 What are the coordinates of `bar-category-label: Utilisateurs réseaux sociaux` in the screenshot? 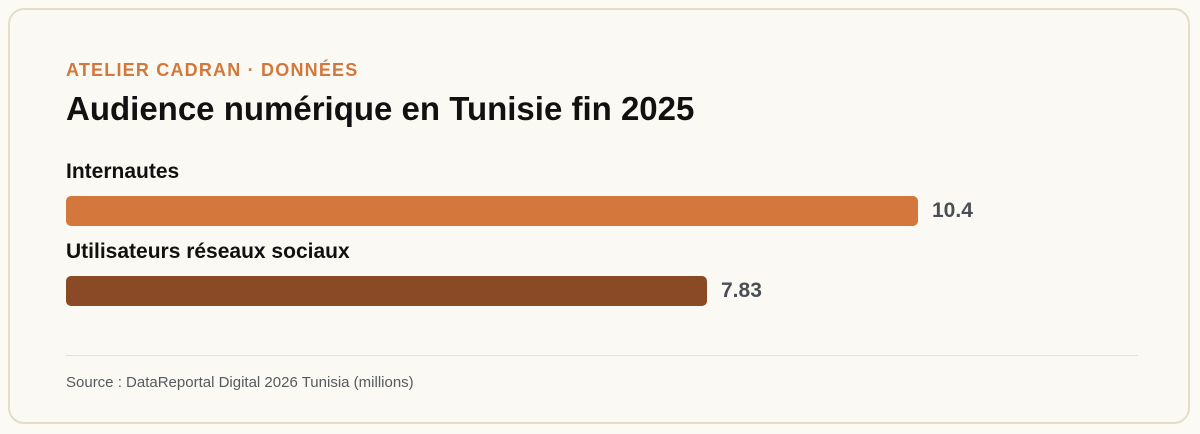 It's located at (208, 251).